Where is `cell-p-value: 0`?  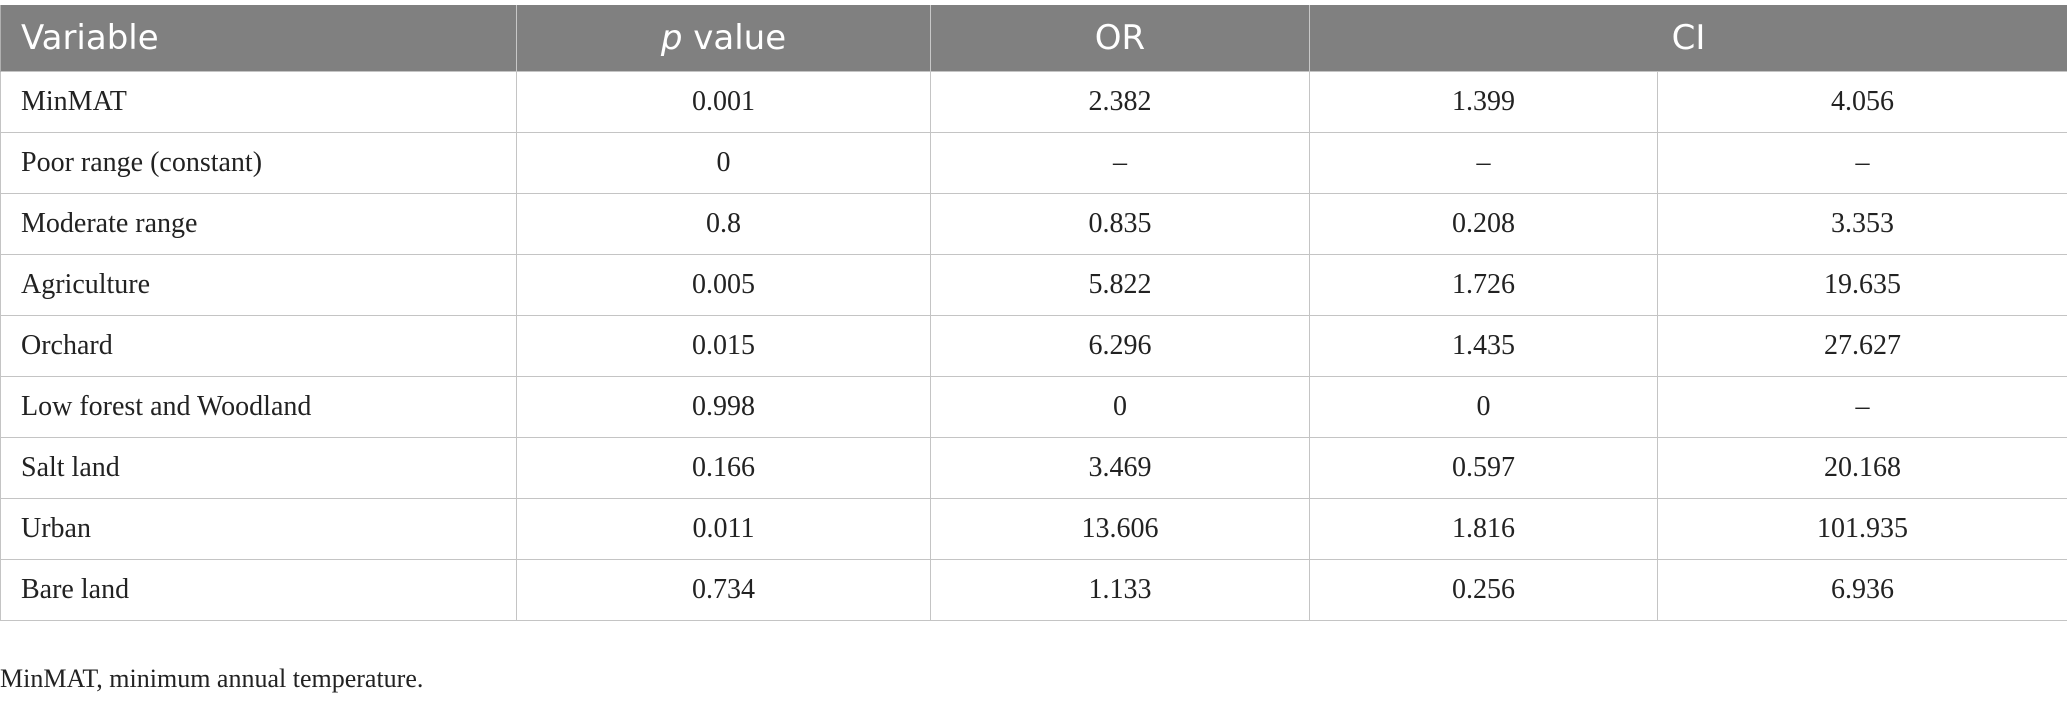
cell-p-value: 0 is located at coordinates (723, 163).